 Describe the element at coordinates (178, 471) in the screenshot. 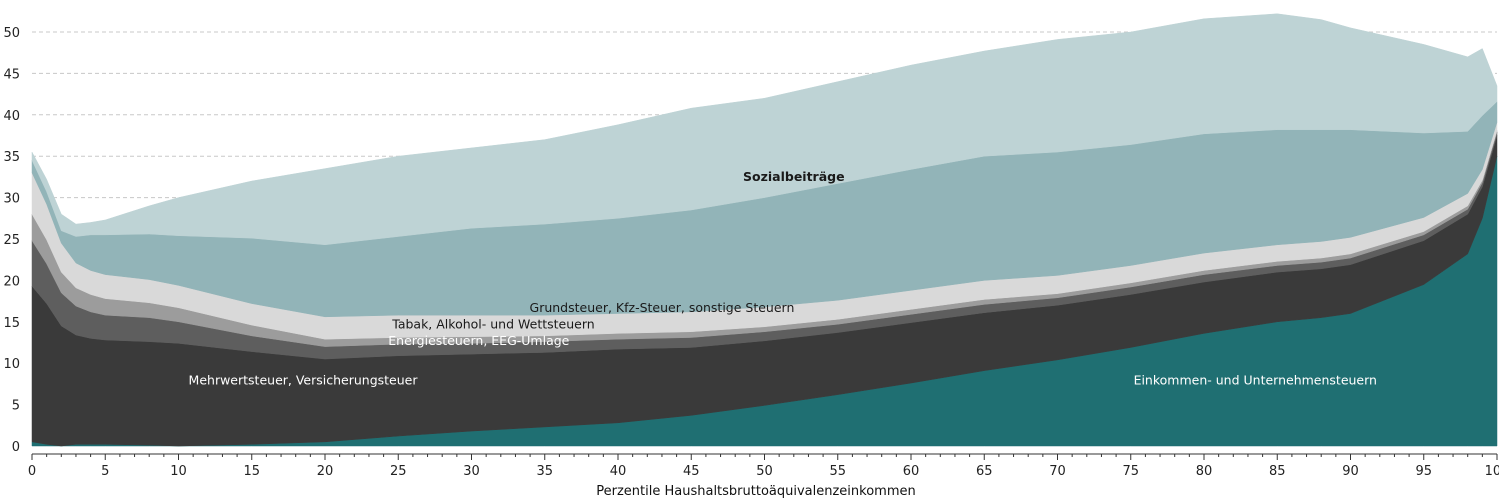

I see `x-tick-label: 10` at that location.